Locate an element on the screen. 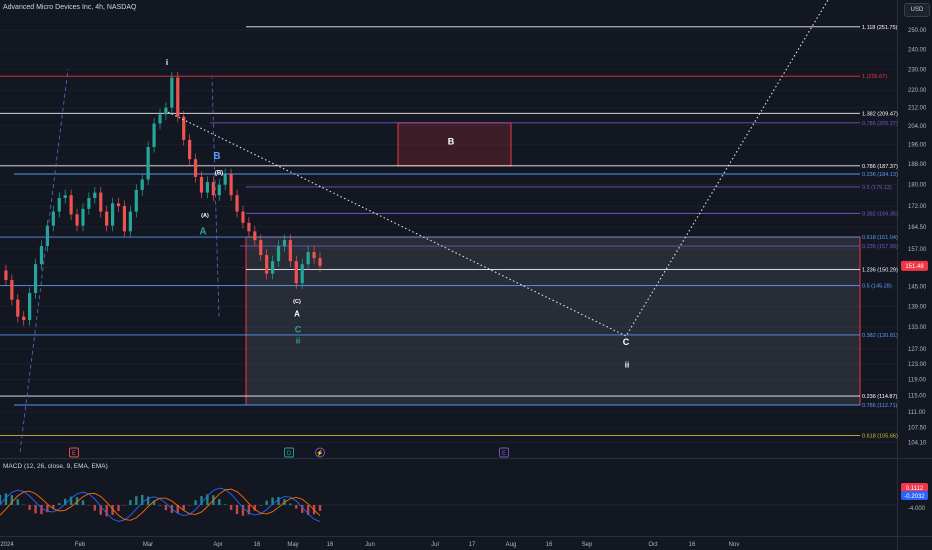 This screenshot has height=550, width=932. fib-level-label: 0.382 (169.35) is located at coordinates (880, 214).